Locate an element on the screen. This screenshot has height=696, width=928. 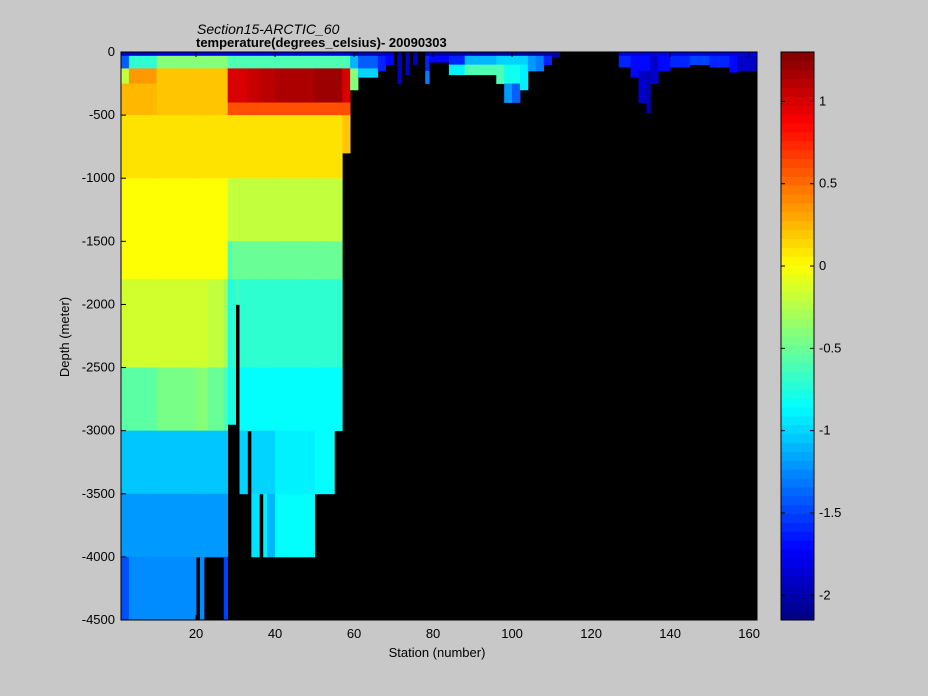
y-tick-label: -1500 is located at coordinates (98, 240).